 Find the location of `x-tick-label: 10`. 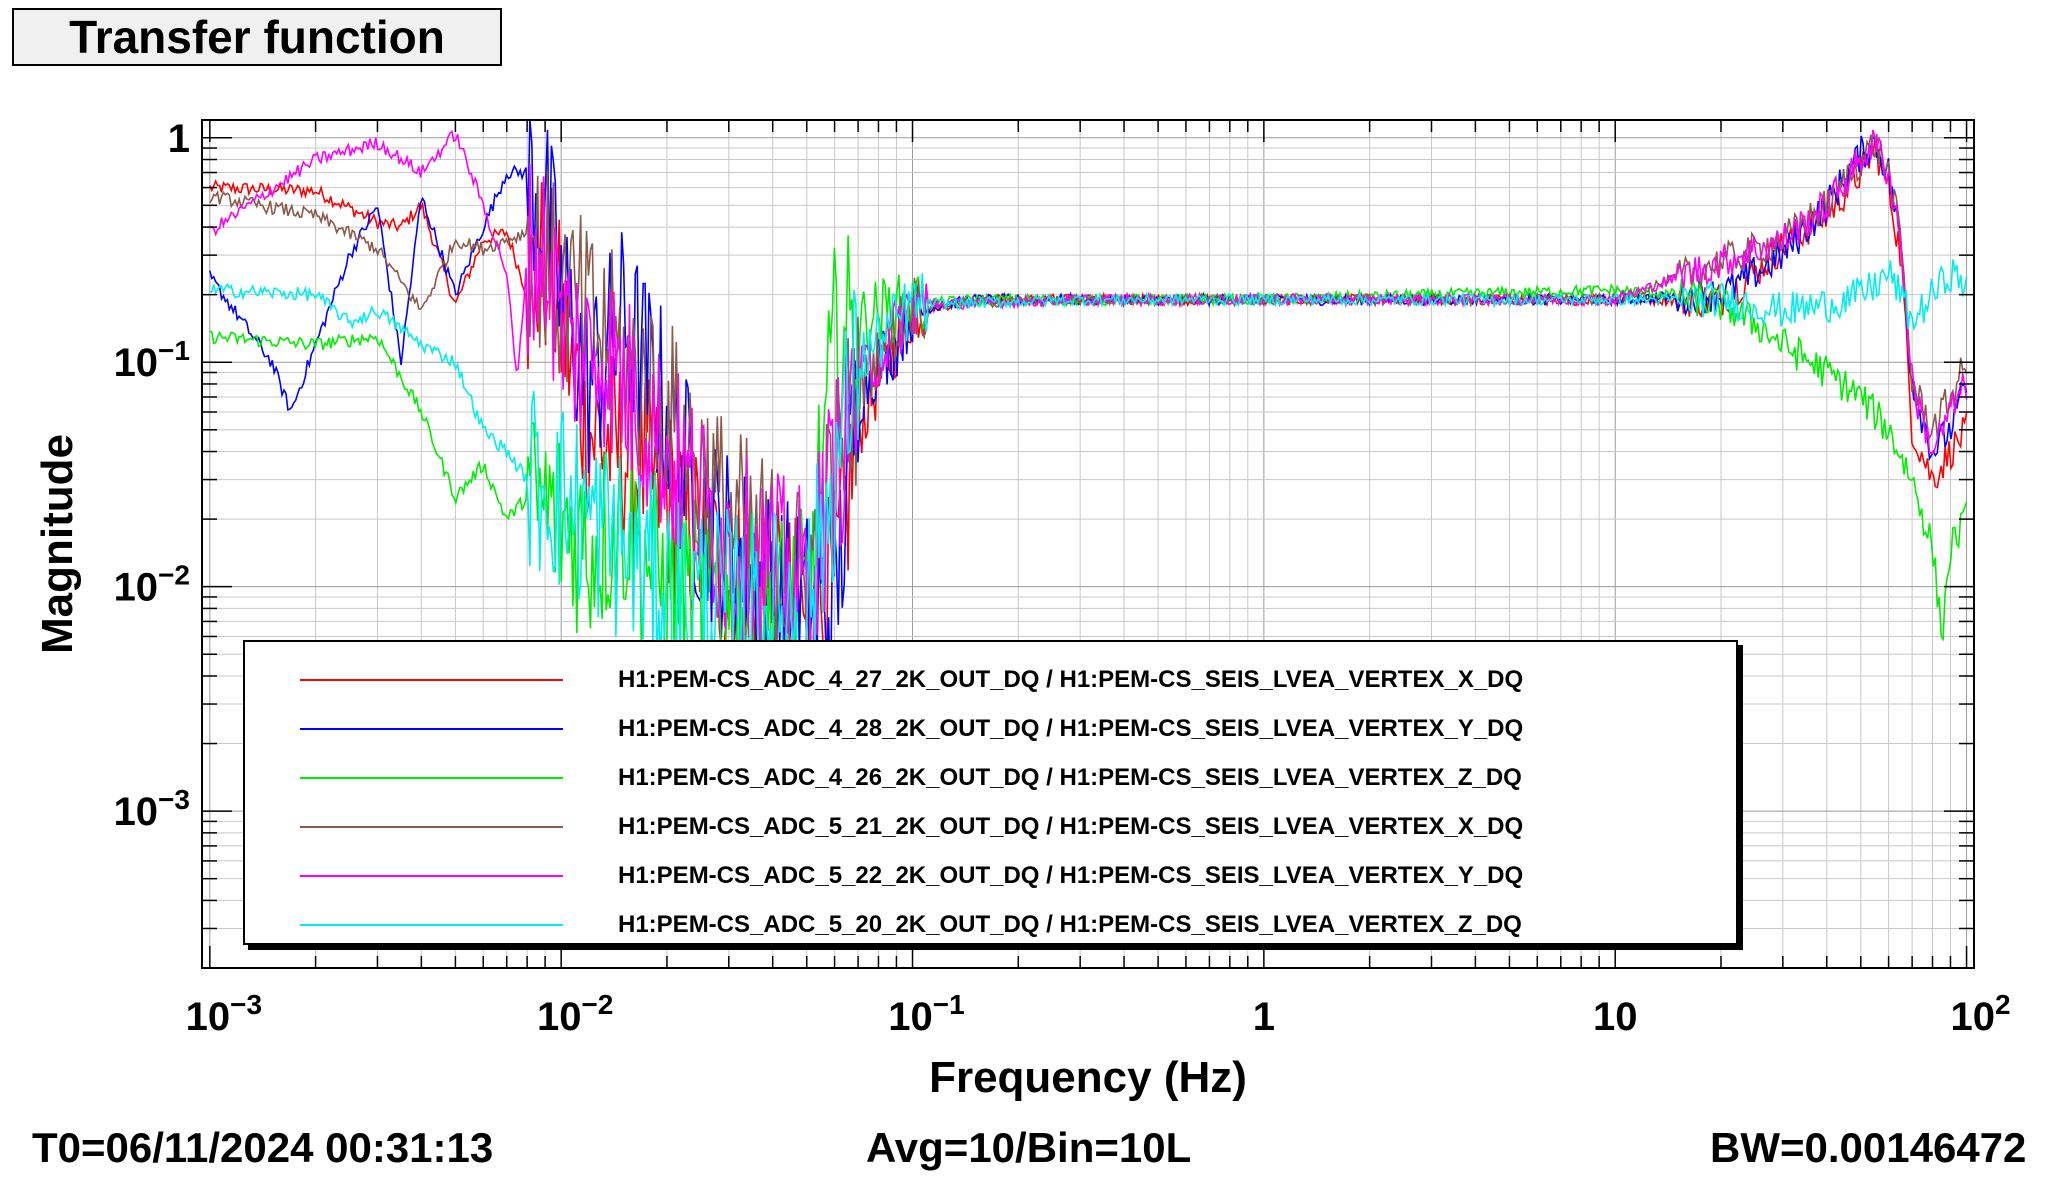

x-tick-label: 10 is located at coordinates (1615, 1017).